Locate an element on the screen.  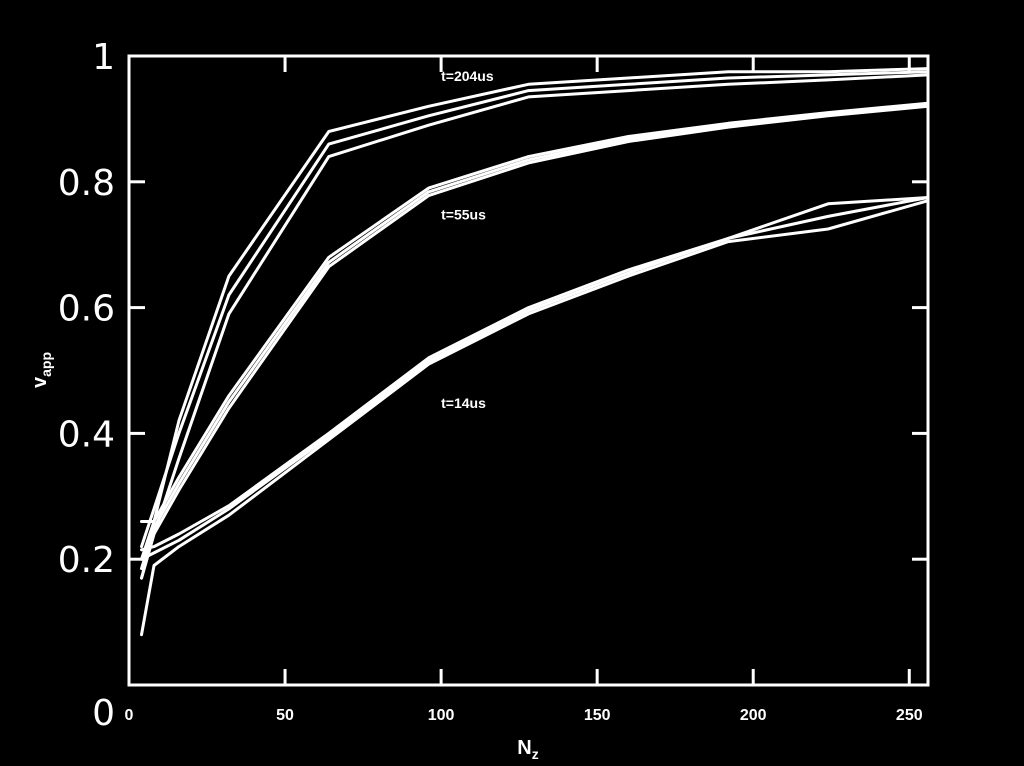
y-tick-label-2: 0.4 is located at coordinates (86, 434).